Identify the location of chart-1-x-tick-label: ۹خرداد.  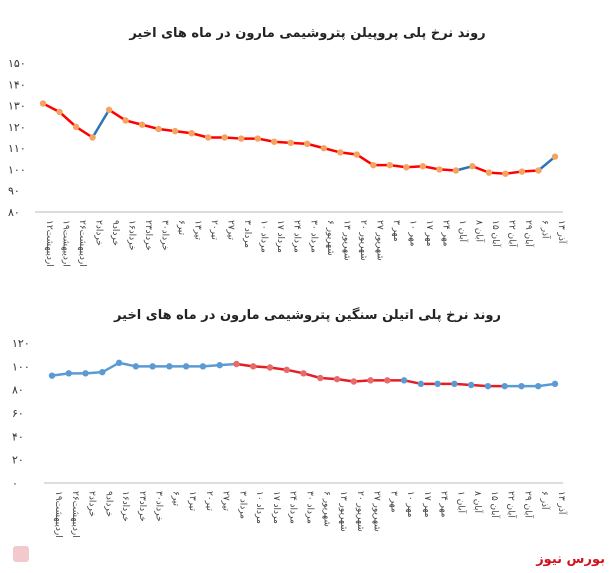
(115, 233).